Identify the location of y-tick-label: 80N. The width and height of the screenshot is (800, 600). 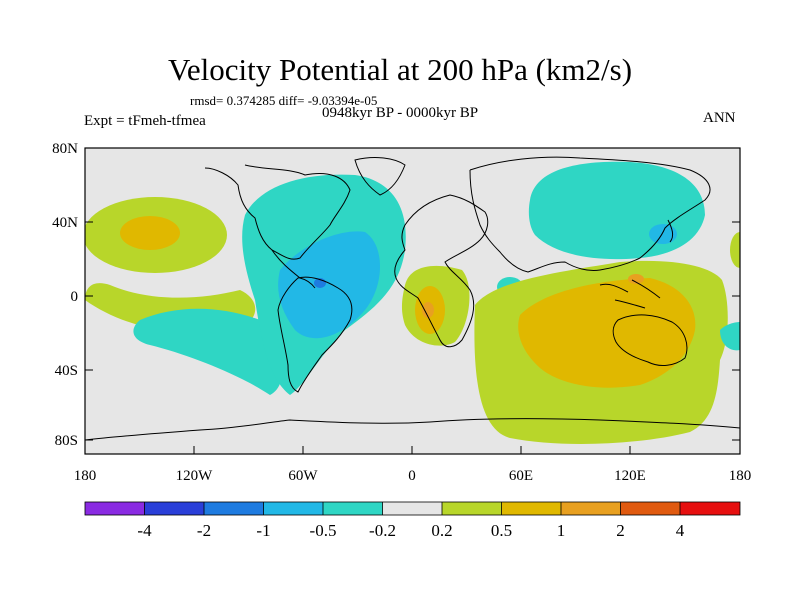
(65, 149).